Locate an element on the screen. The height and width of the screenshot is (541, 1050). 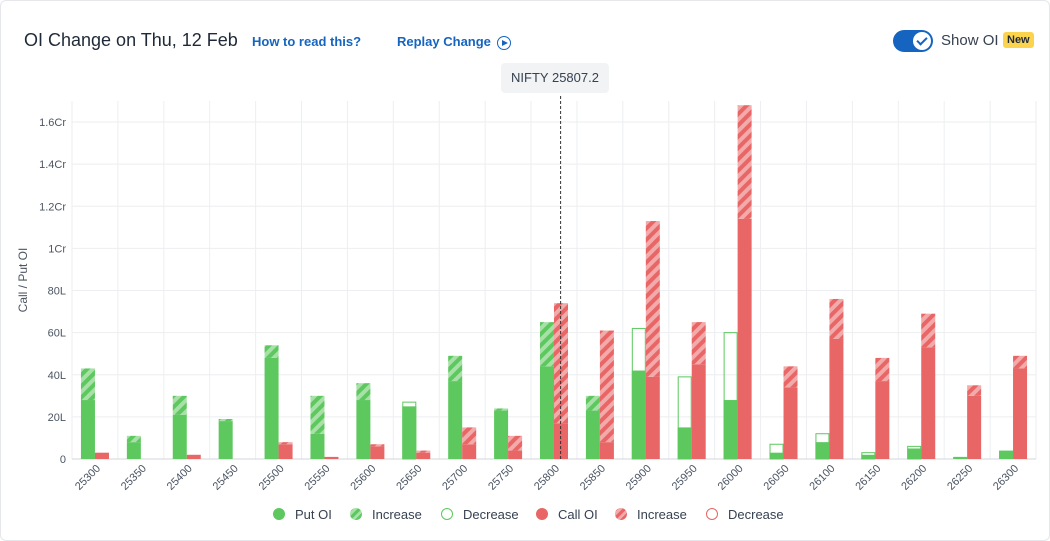
x-tick-label: 25500 is located at coordinates (272, 478).